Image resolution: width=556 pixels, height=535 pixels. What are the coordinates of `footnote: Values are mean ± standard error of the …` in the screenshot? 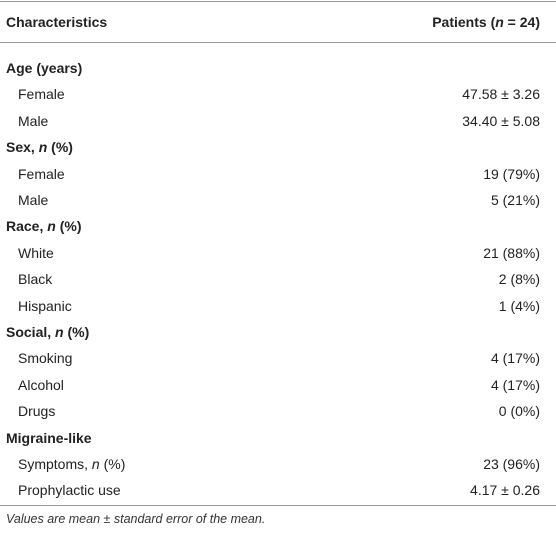 It's located at (136, 519).